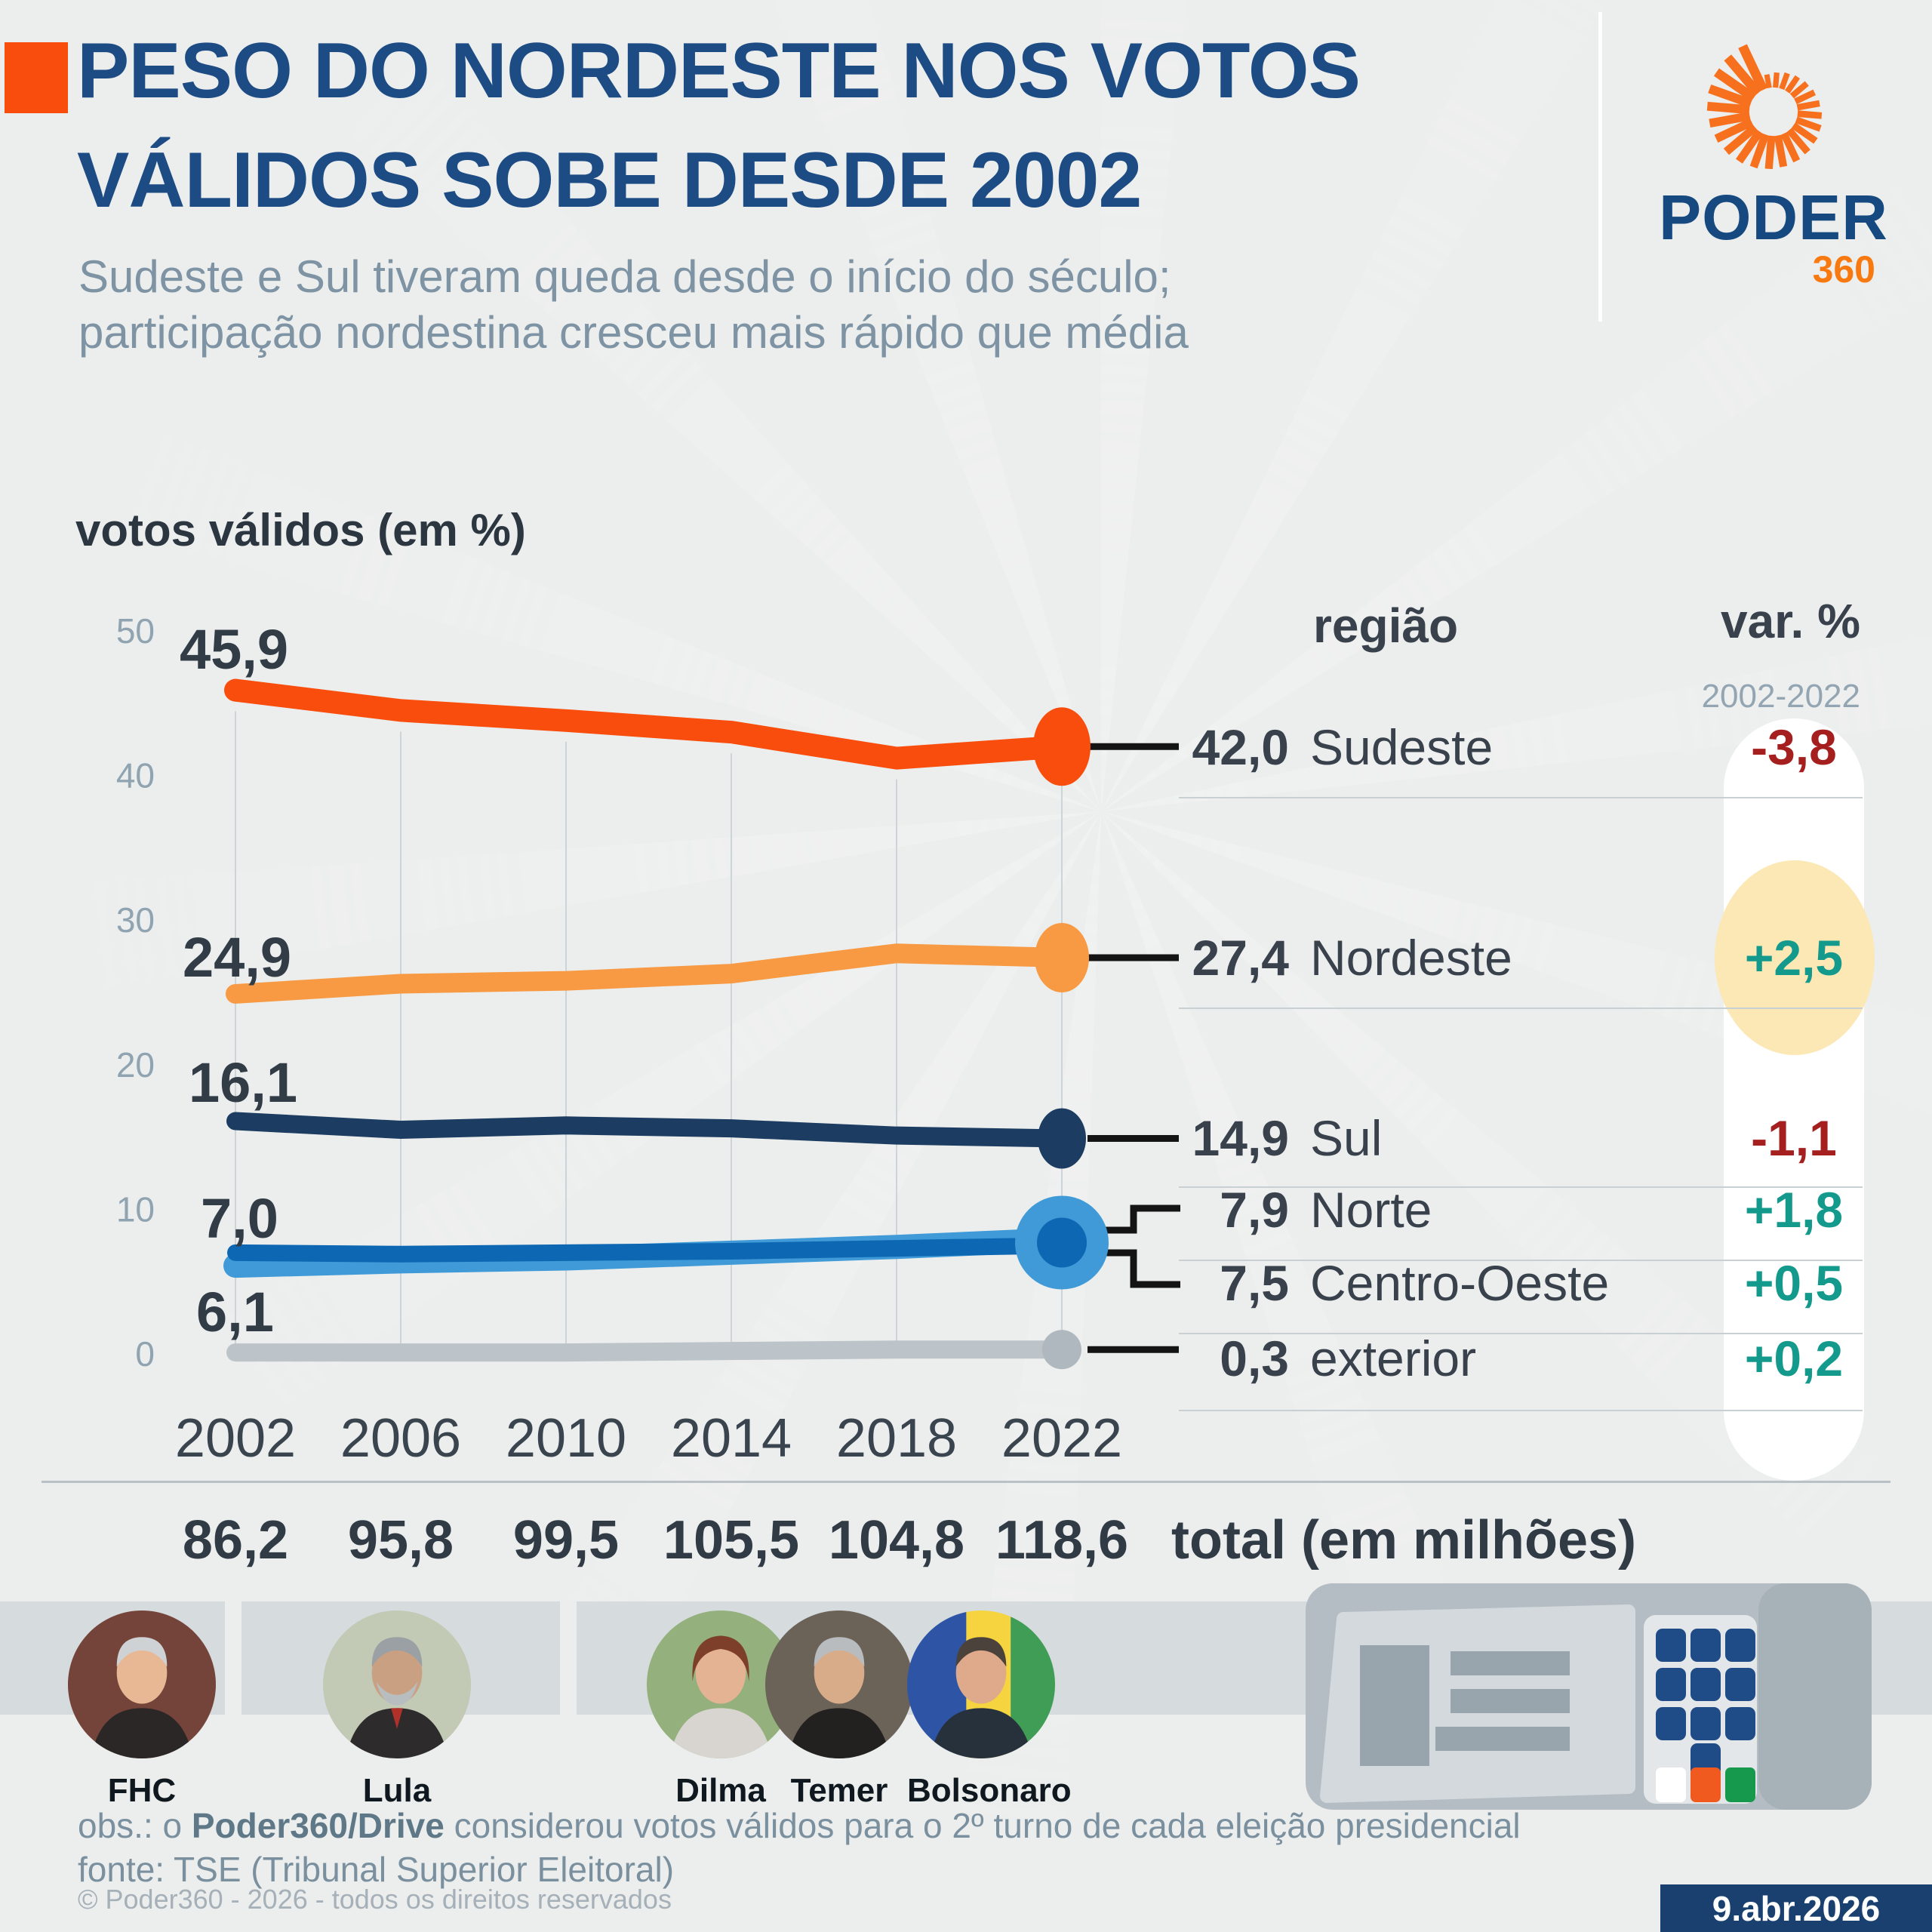  What do you see at coordinates (235, 1438) in the screenshot?
I see `svg-text: 2002` at bounding box center [235, 1438].